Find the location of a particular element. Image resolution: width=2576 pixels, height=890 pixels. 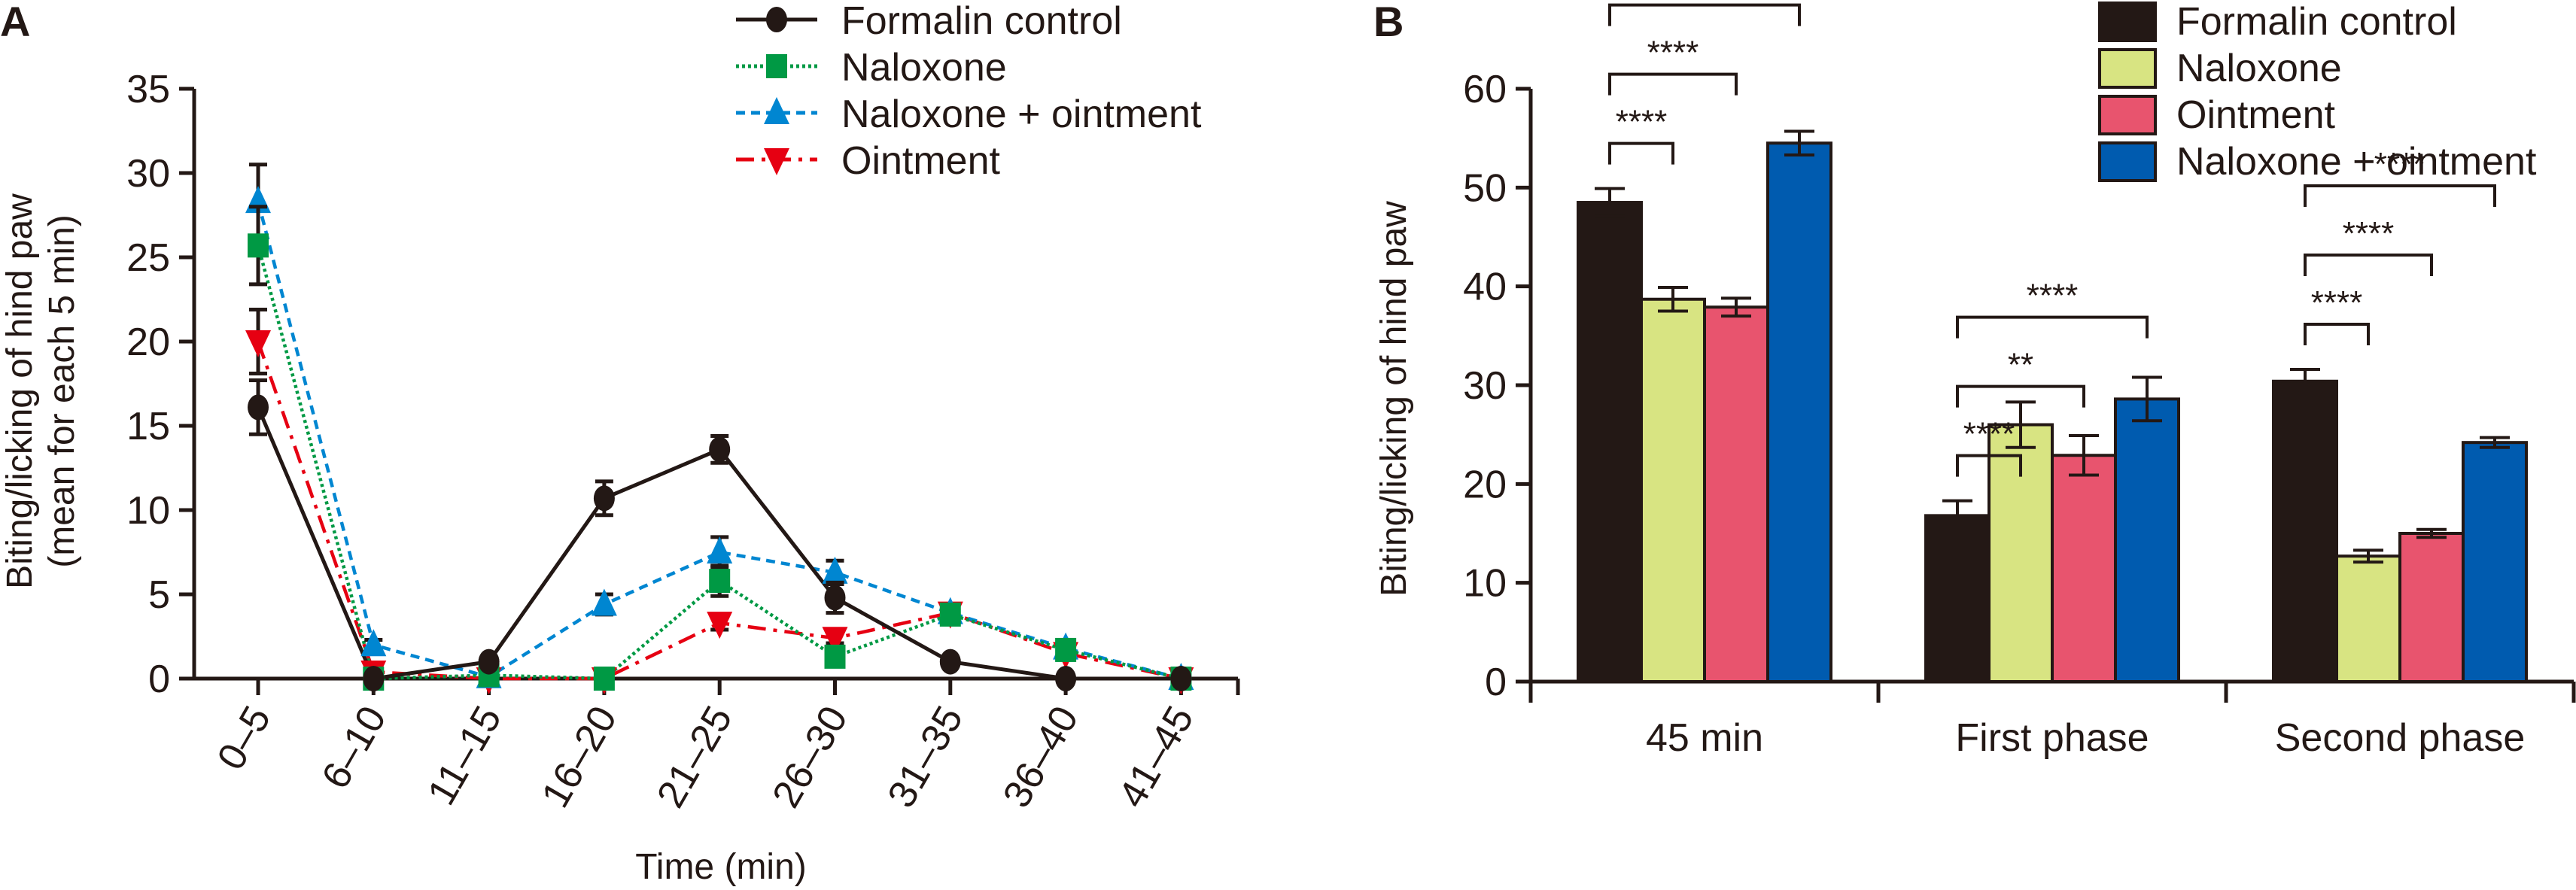

x-tick-label: 21–25 is located at coordinates (695, 757).